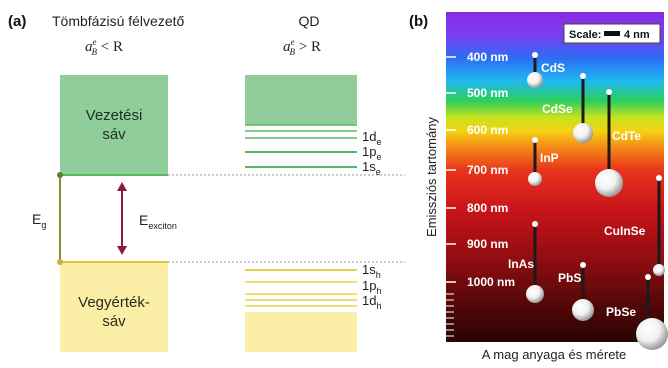  What do you see at coordinates (122, 250) in the screenshot?
I see `exciton-arrow-head-down` at bounding box center [122, 250].